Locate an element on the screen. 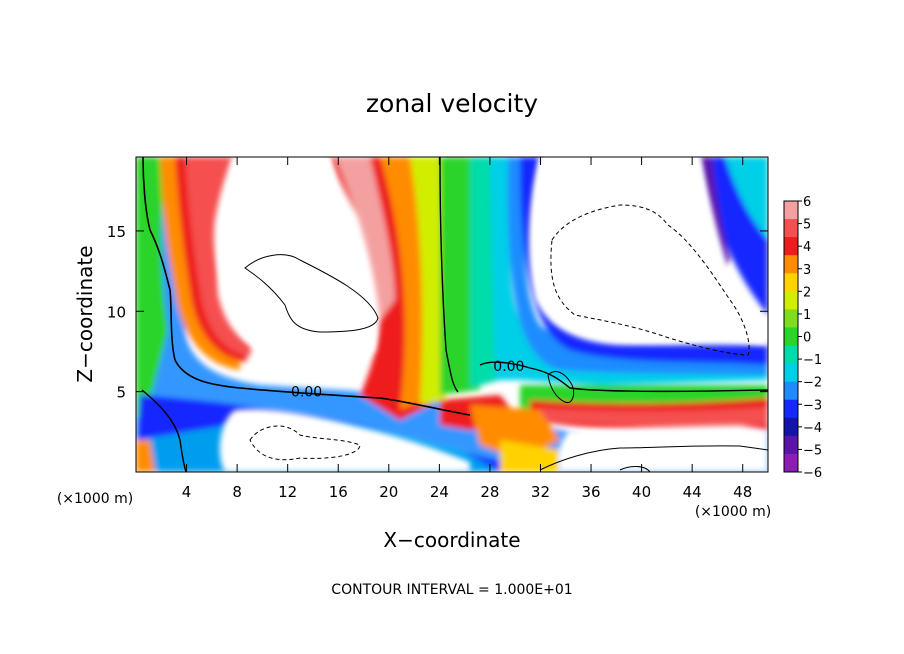  colorbar-label: −1 is located at coordinates (812, 360).